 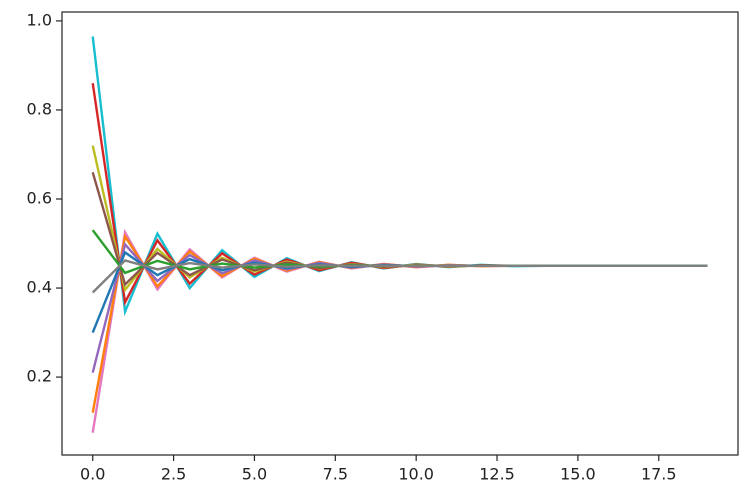 I want to click on series-line, so click(x=399, y=276).